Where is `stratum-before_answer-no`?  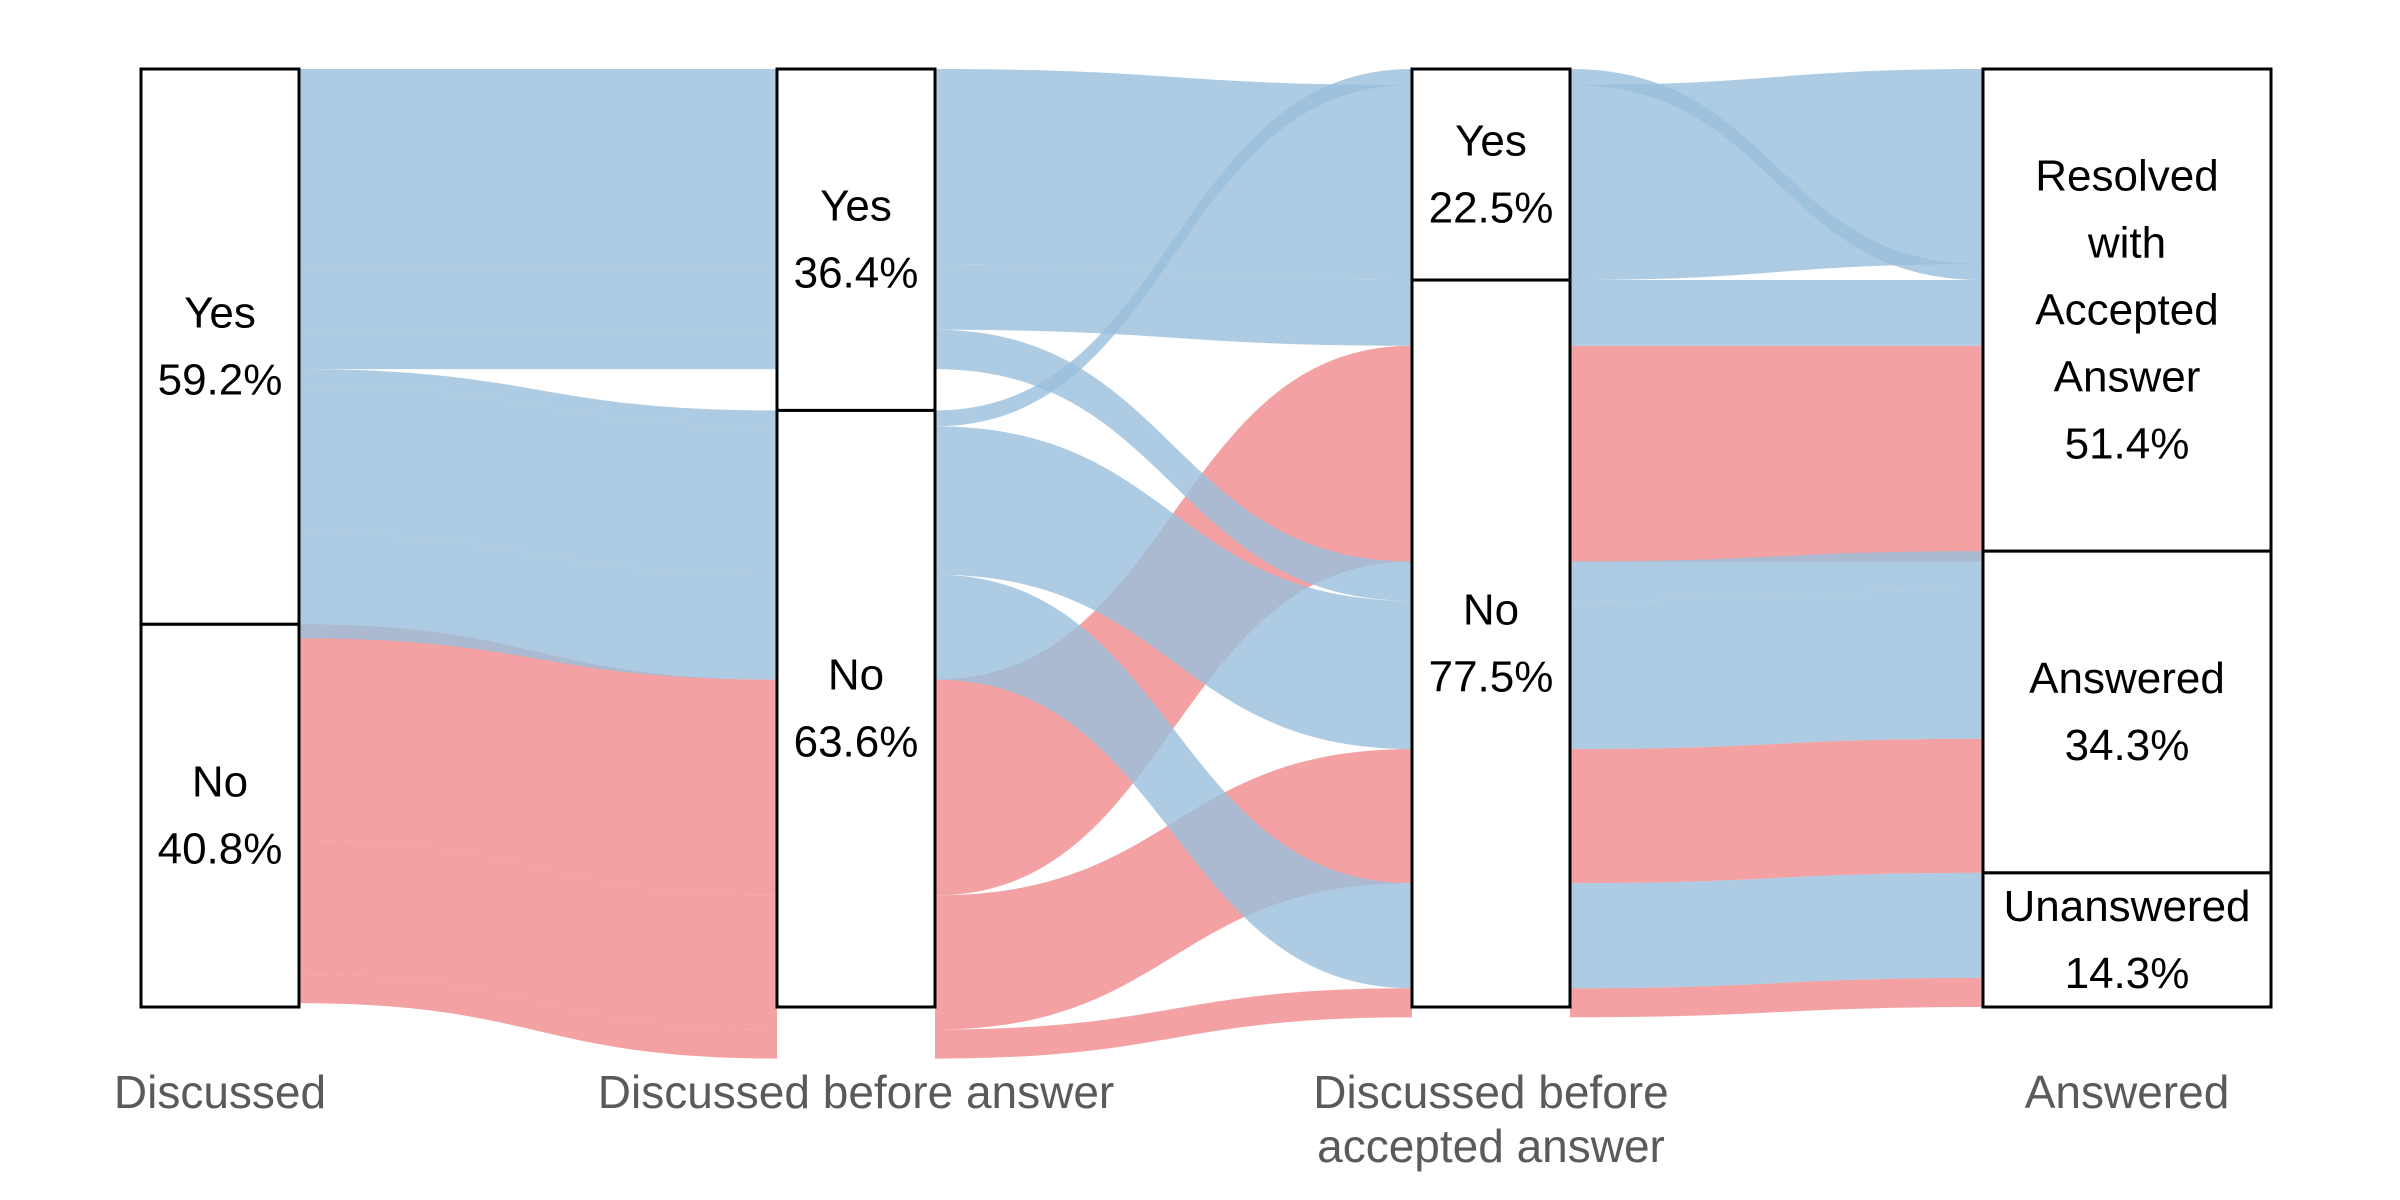 stratum-before_answer-no is located at coordinates (856, 708).